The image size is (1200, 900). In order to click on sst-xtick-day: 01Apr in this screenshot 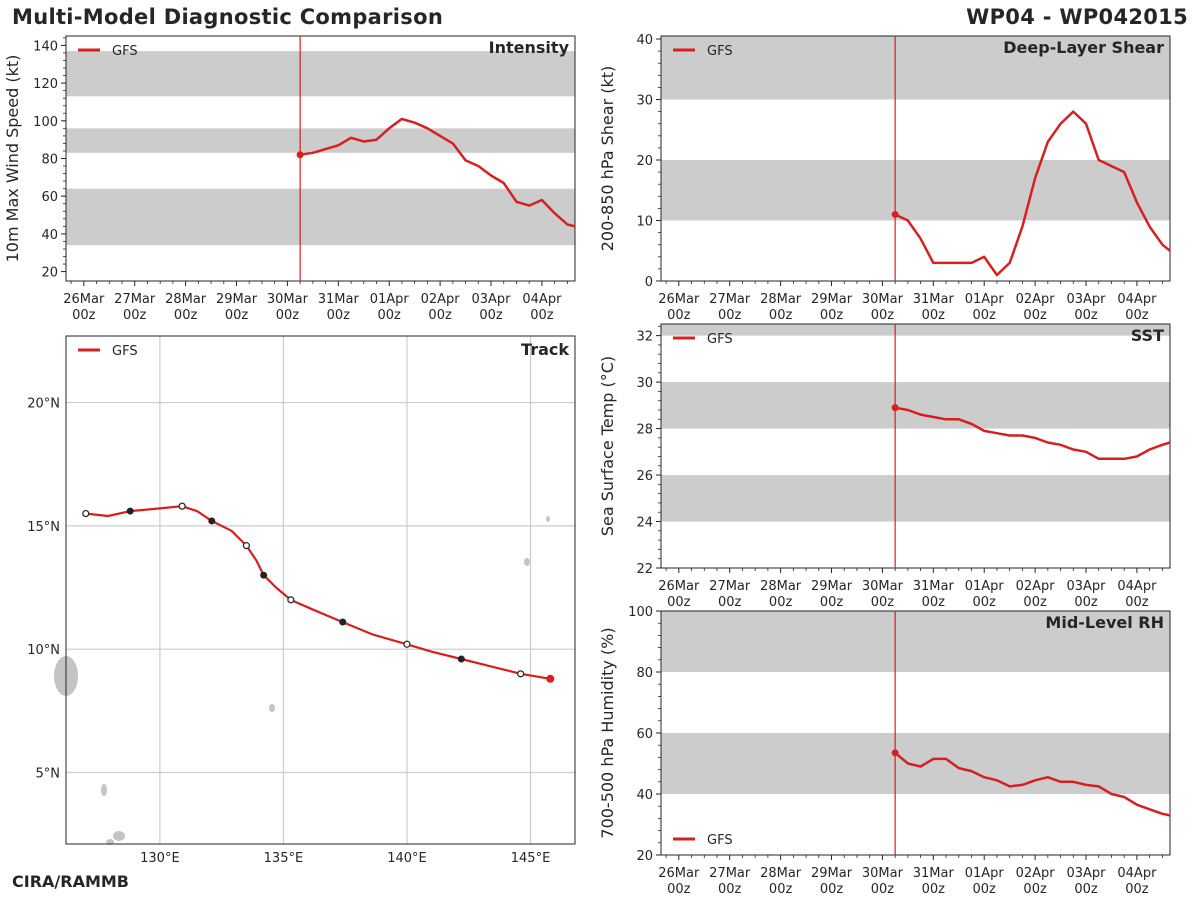, I will do `click(985, 586)`.